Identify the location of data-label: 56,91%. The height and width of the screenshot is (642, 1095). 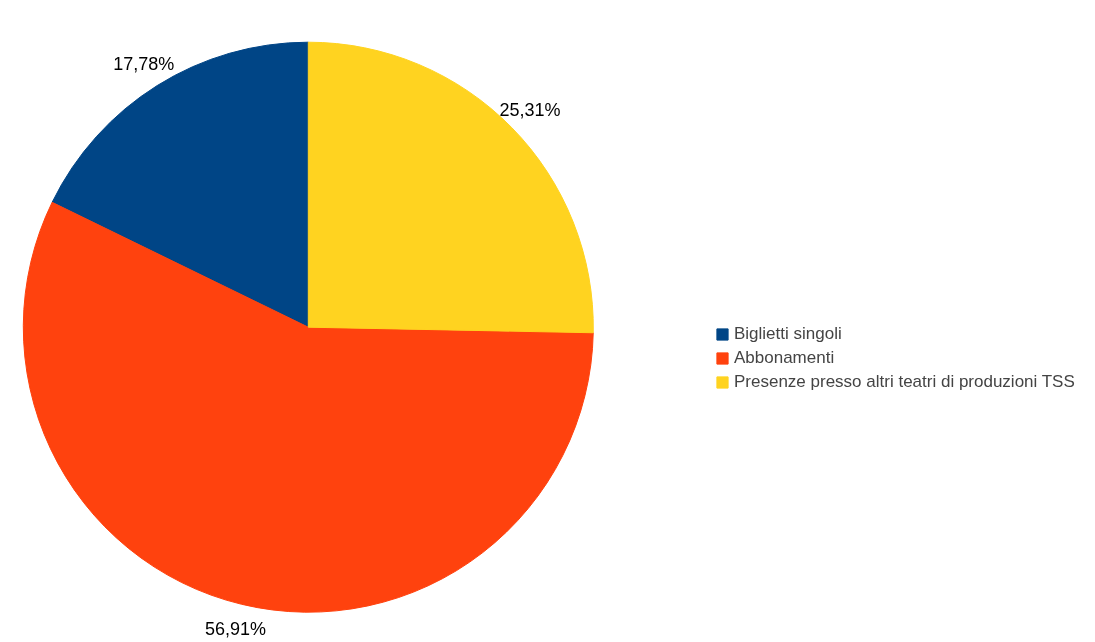
(235, 629).